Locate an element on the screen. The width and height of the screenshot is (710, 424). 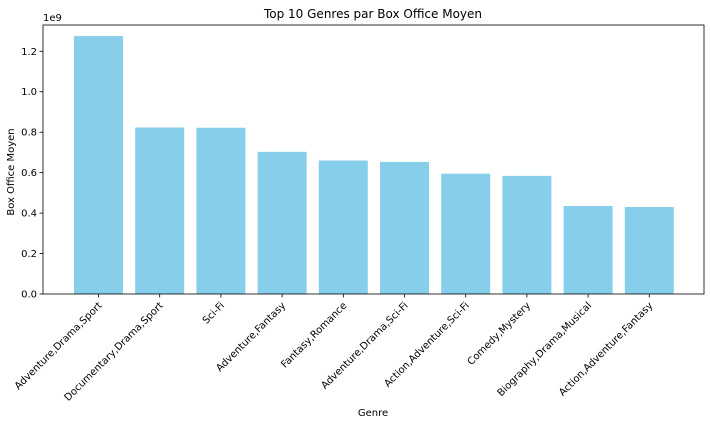
x-tick-label: Fantasy,Romance is located at coordinates (314, 335).